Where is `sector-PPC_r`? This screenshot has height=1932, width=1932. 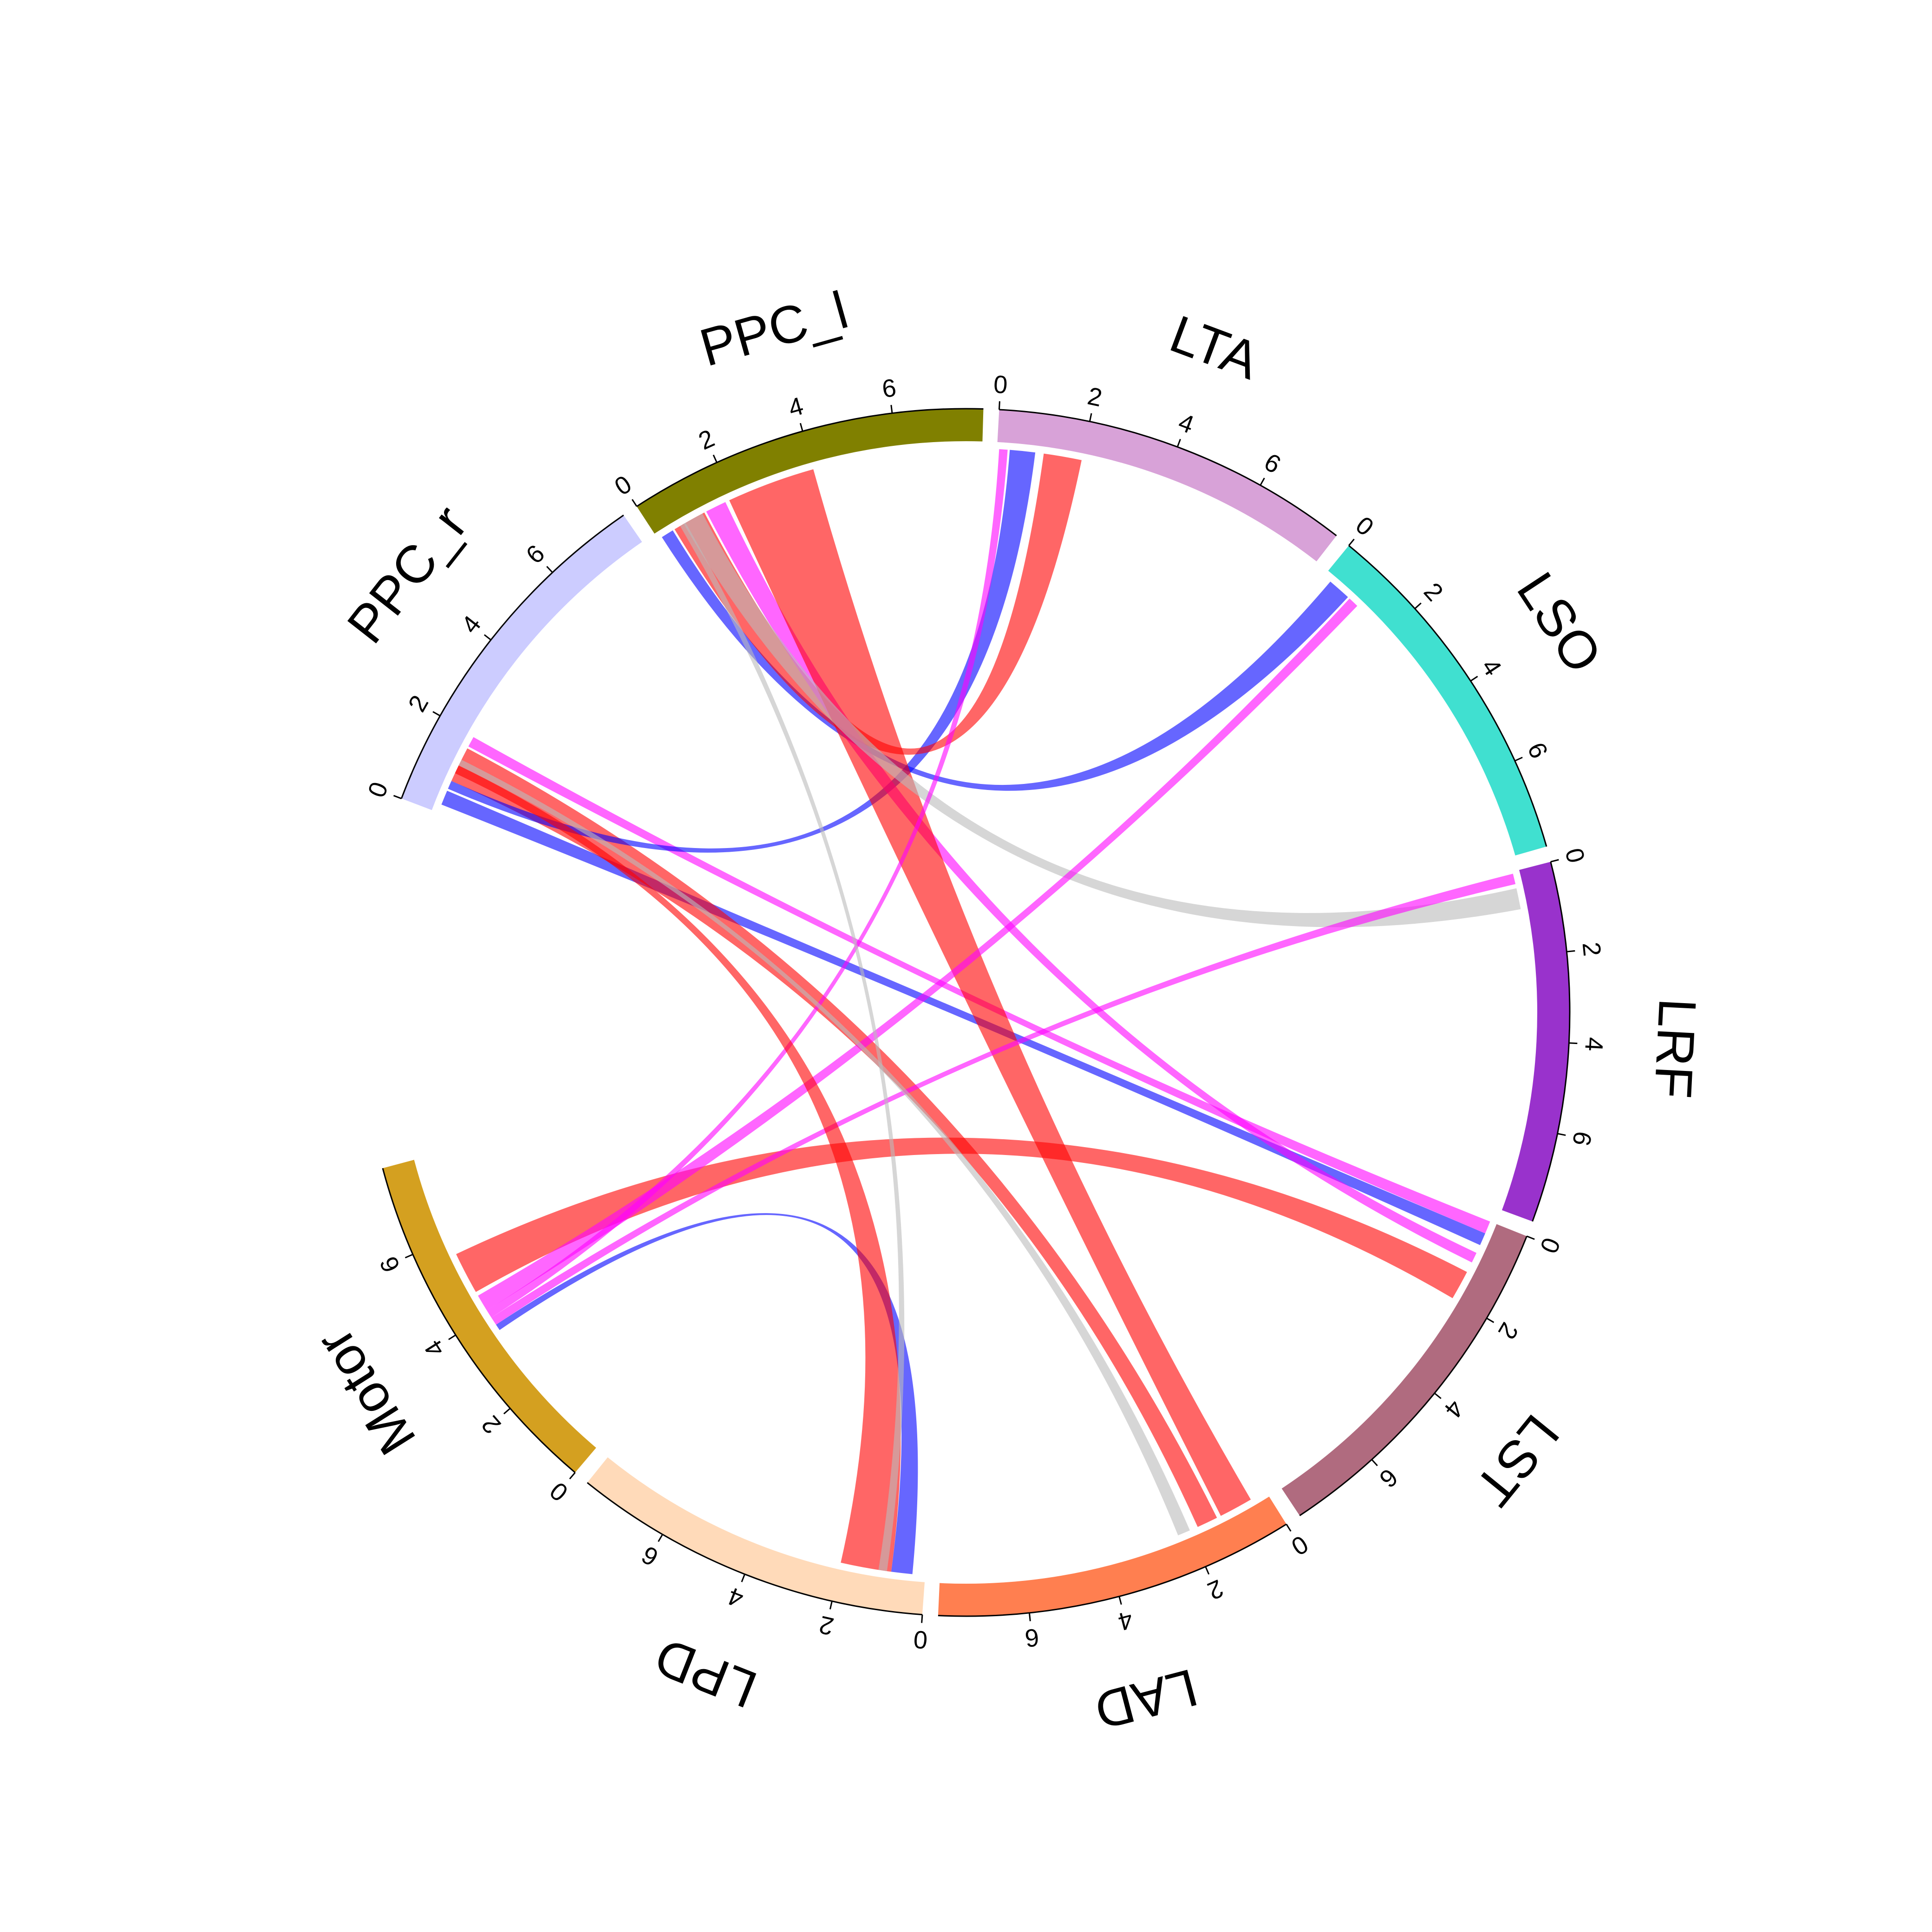 sector-PPC_r is located at coordinates (521, 662).